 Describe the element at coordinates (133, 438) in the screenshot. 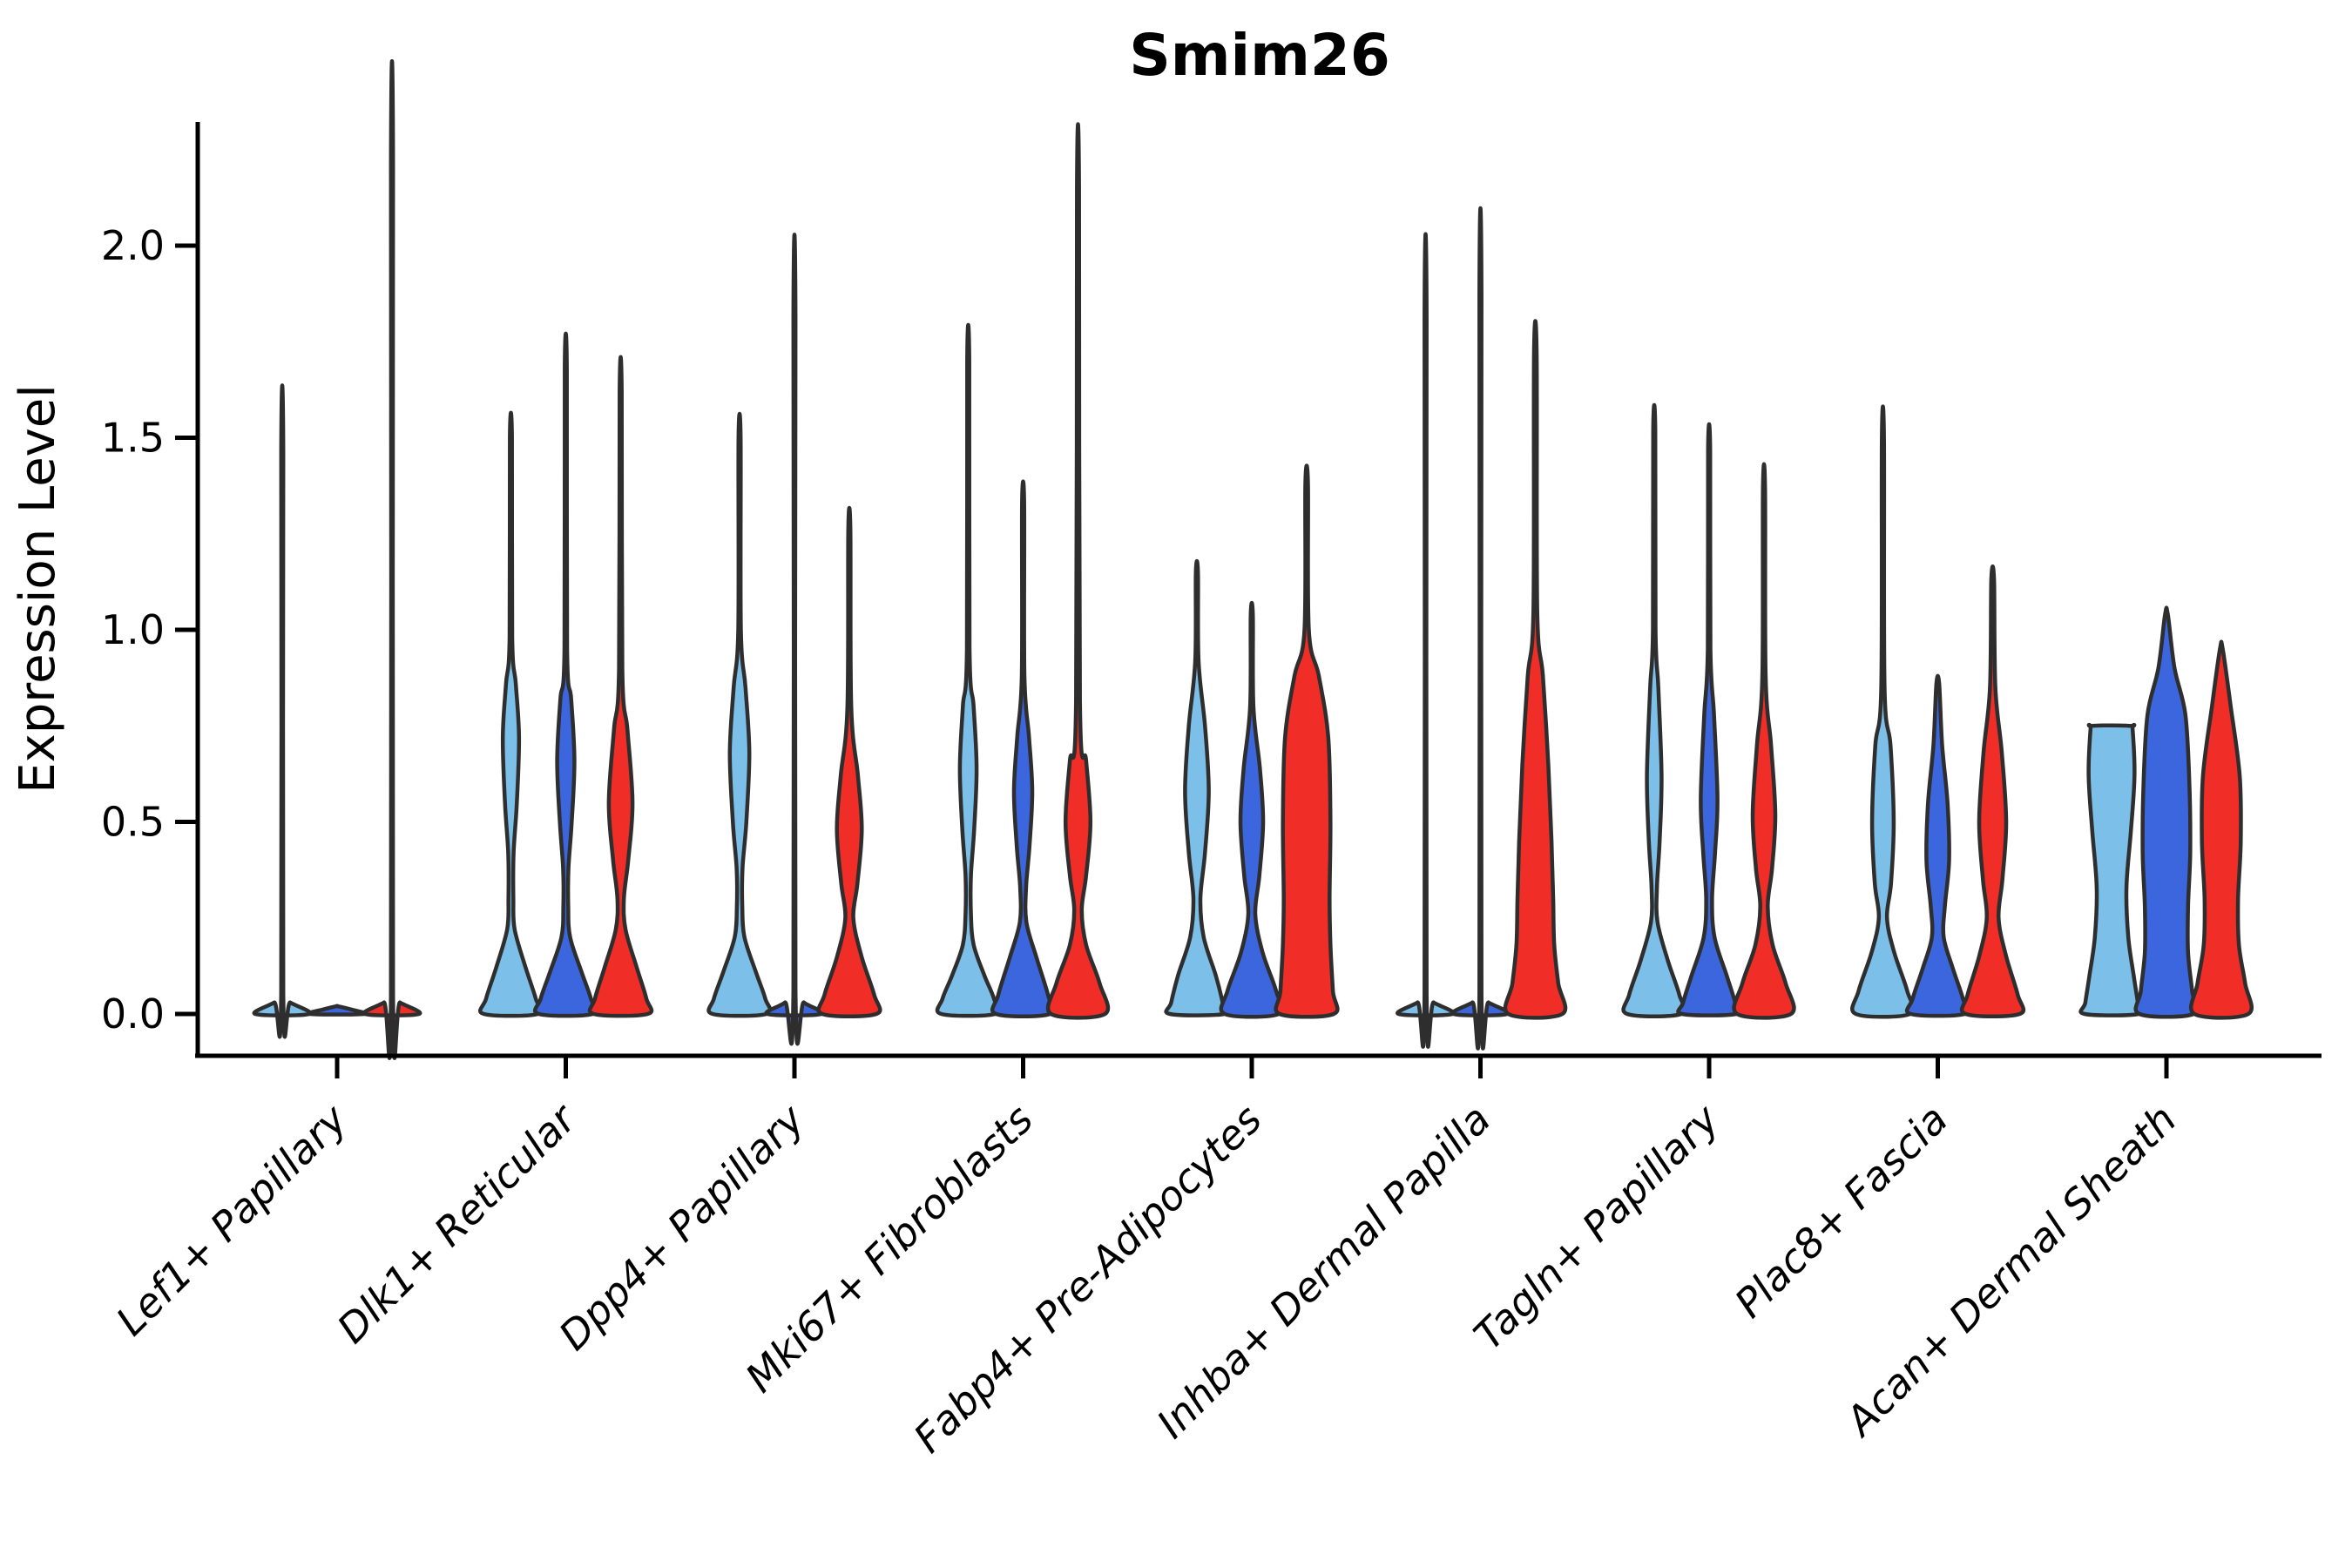

I see `y-tick-label: 1.5` at that location.